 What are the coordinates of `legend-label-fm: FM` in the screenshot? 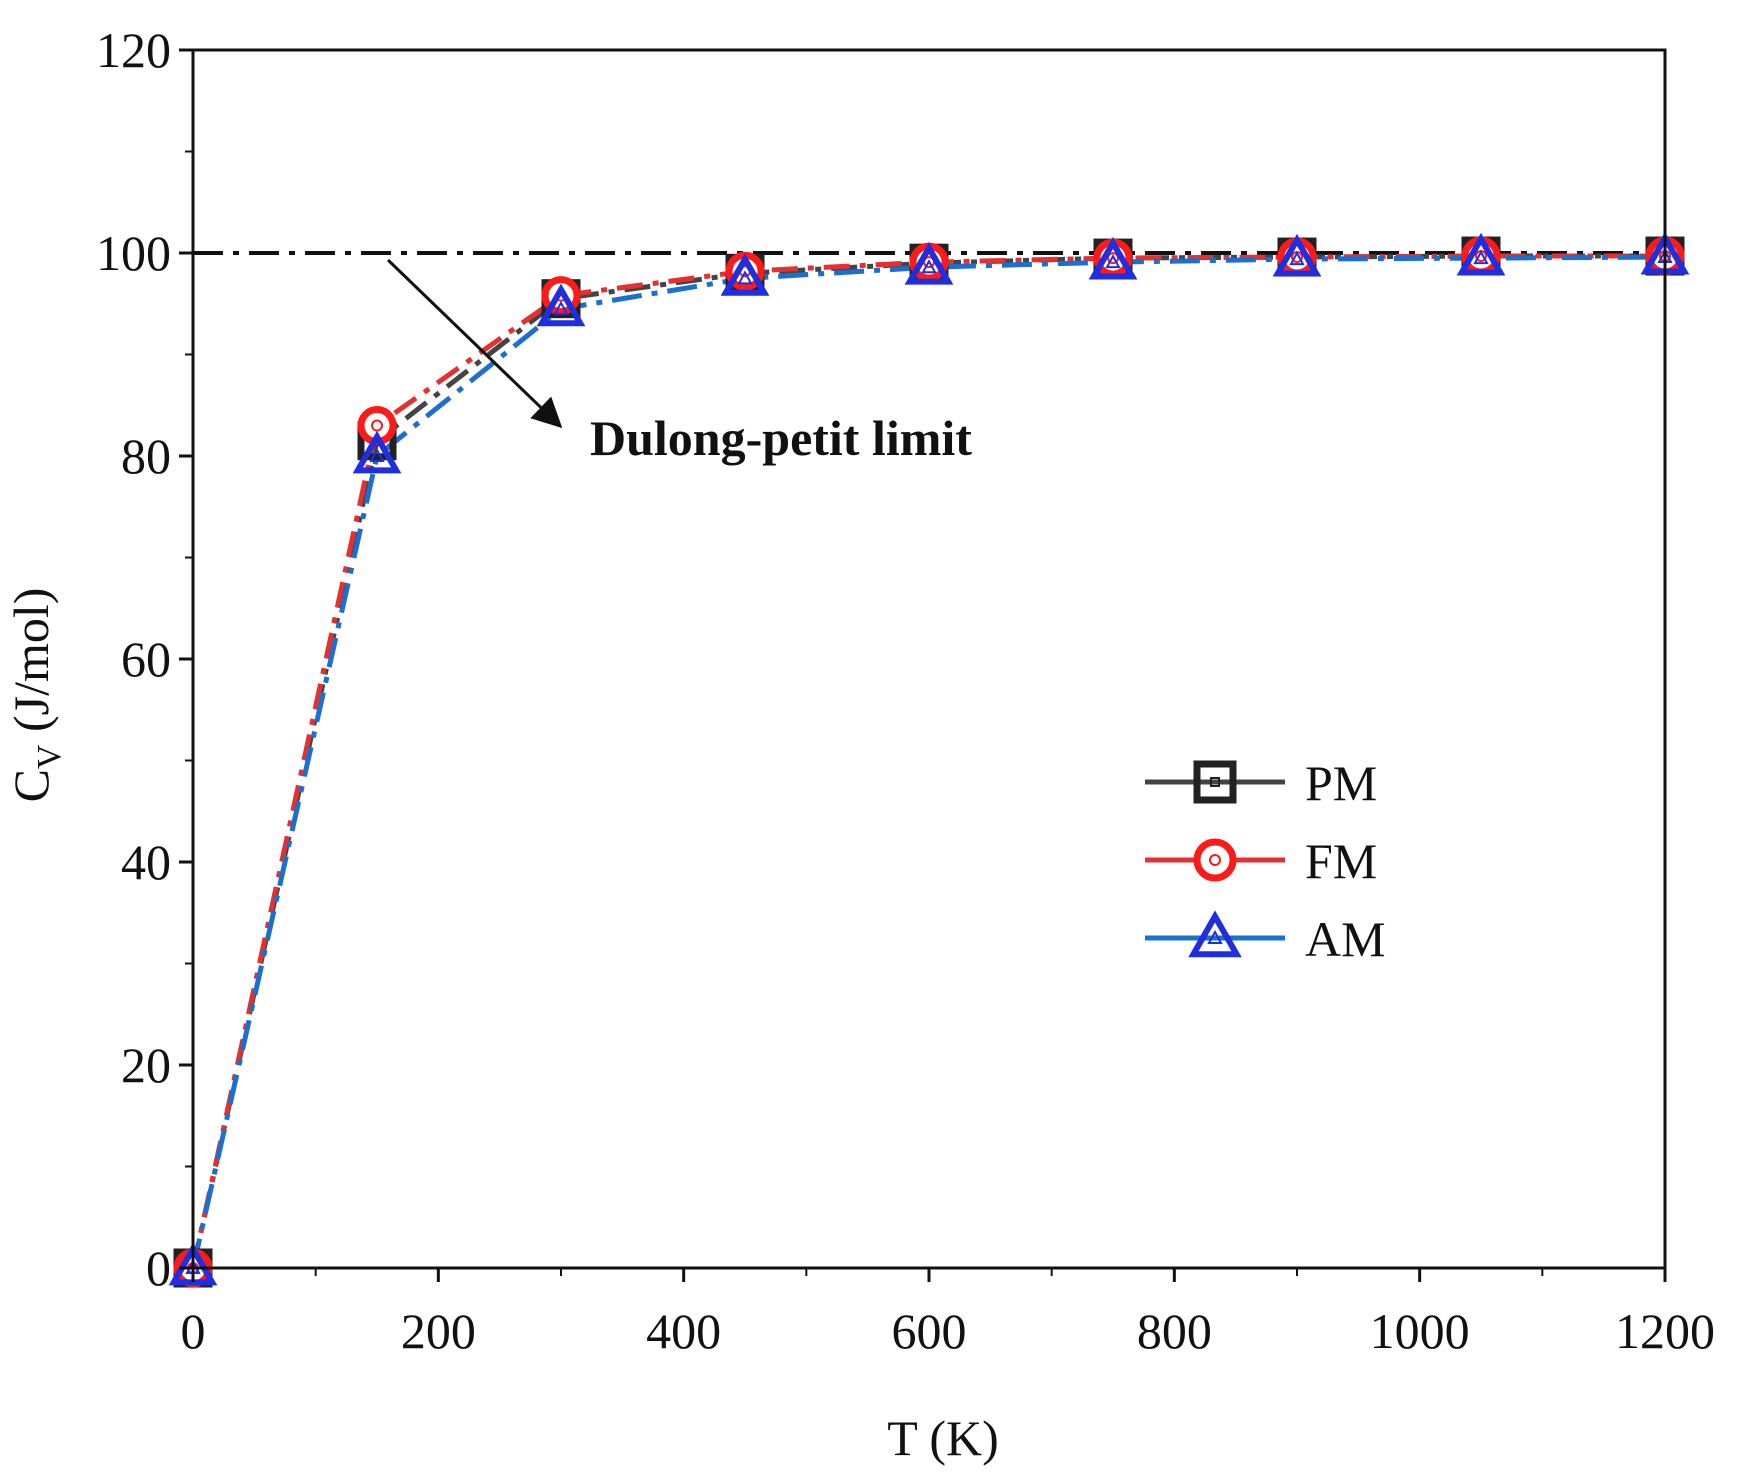 It's located at (1341, 861).